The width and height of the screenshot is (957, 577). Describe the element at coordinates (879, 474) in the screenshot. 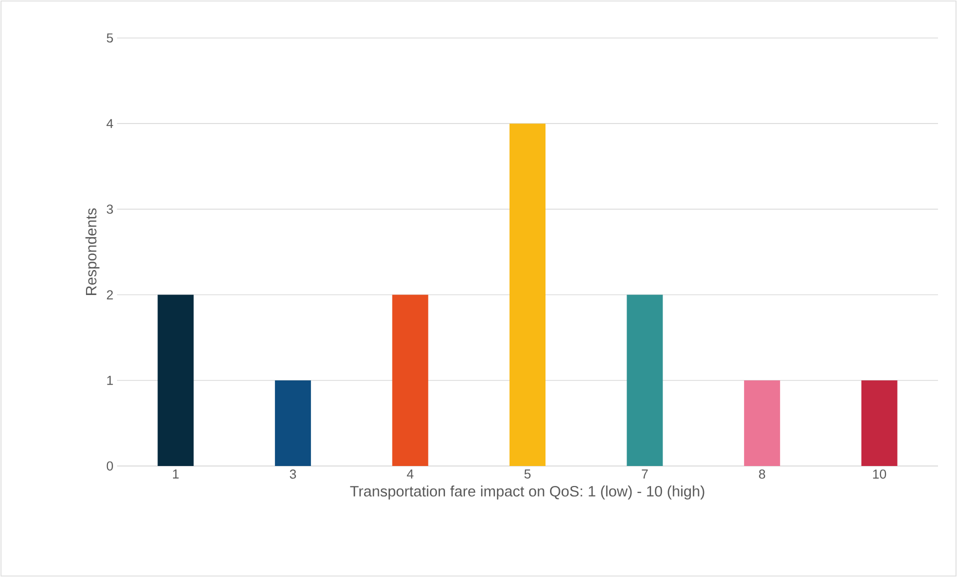

I see `x-tick-label: 10` at that location.